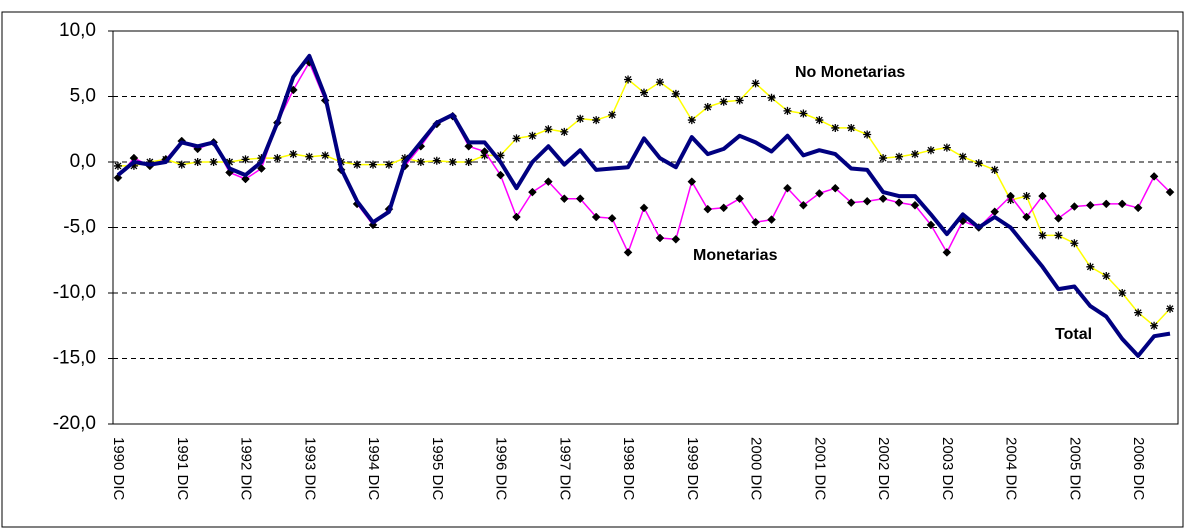  What do you see at coordinates (1073, 334) in the screenshot?
I see `series-label: Total` at bounding box center [1073, 334].